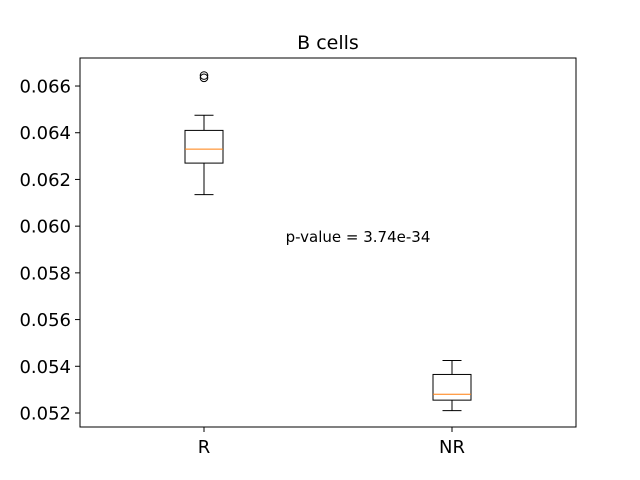 This screenshot has width=640, height=480. Describe the element at coordinates (204, 447) in the screenshot. I see `x-tick-label: R` at that location.